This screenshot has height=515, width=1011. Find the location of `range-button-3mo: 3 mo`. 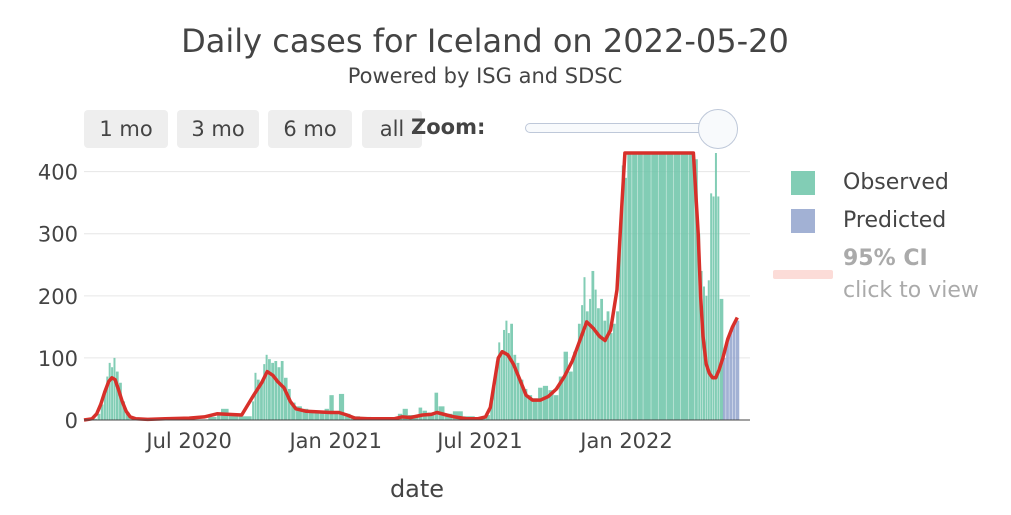

range-button-3mo: 3 mo is located at coordinates (218, 129).